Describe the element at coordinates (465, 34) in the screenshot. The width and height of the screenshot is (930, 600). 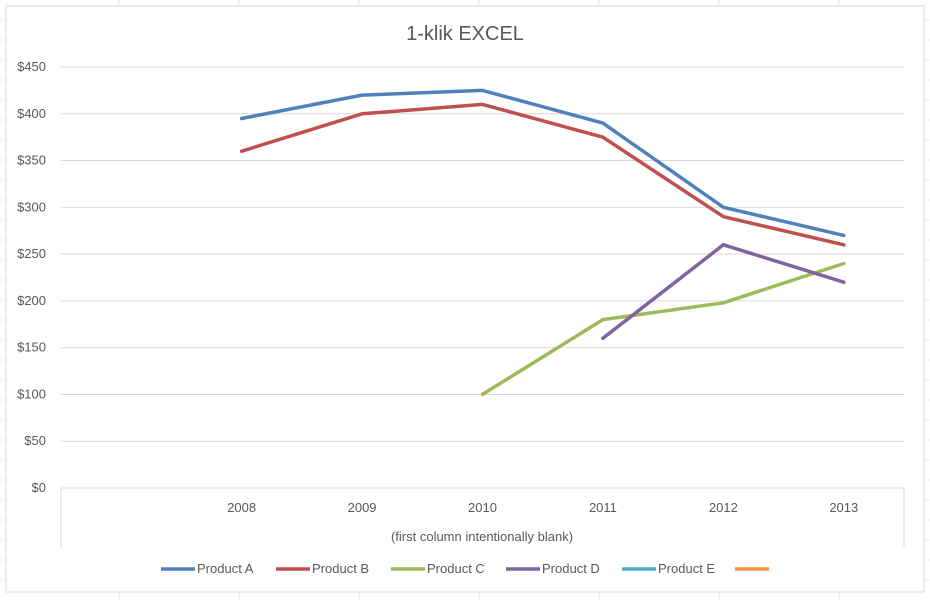
I see `chart-title: 1-klik EXCEL` at that location.